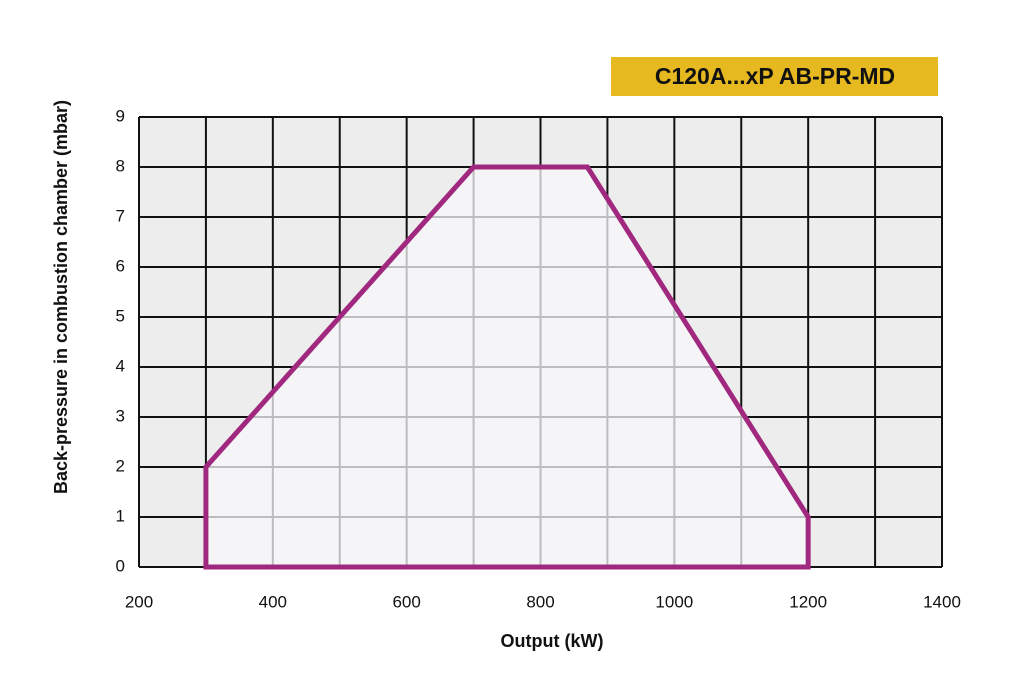  What do you see at coordinates (674, 601) in the screenshot?
I see `x-tick-label: 1000` at bounding box center [674, 601].